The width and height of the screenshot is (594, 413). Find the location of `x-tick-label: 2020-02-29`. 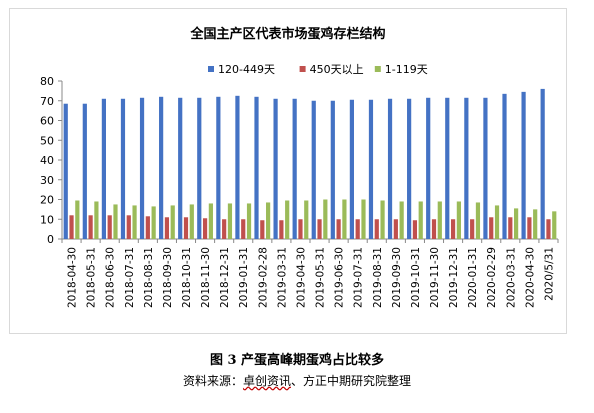

x-tick-label: 2020-02-29 is located at coordinates (492, 277).